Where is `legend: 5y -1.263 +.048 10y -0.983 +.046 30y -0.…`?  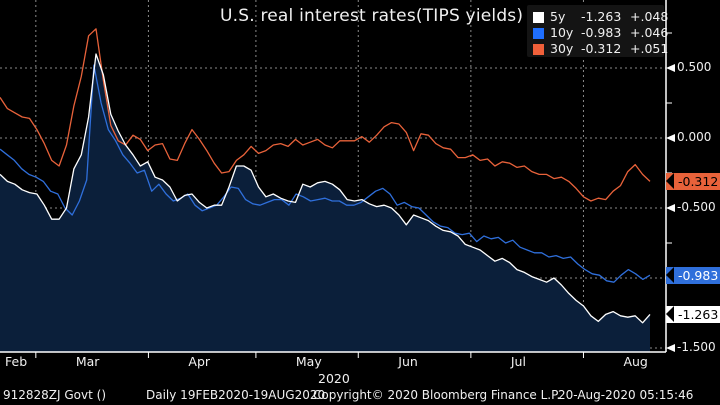
legend: 5y -1.263 +.048 10y -0.983 +.046 30y -0.… is located at coordinates (597, 31).